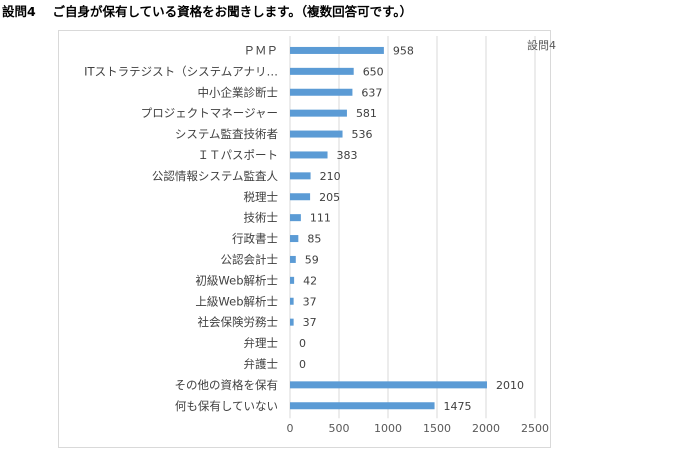 The width and height of the screenshot is (680, 459). What do you see at coordinates (366, 113) in the screenshot?
I see `data-label: 581` at bounding box center [366, 113].